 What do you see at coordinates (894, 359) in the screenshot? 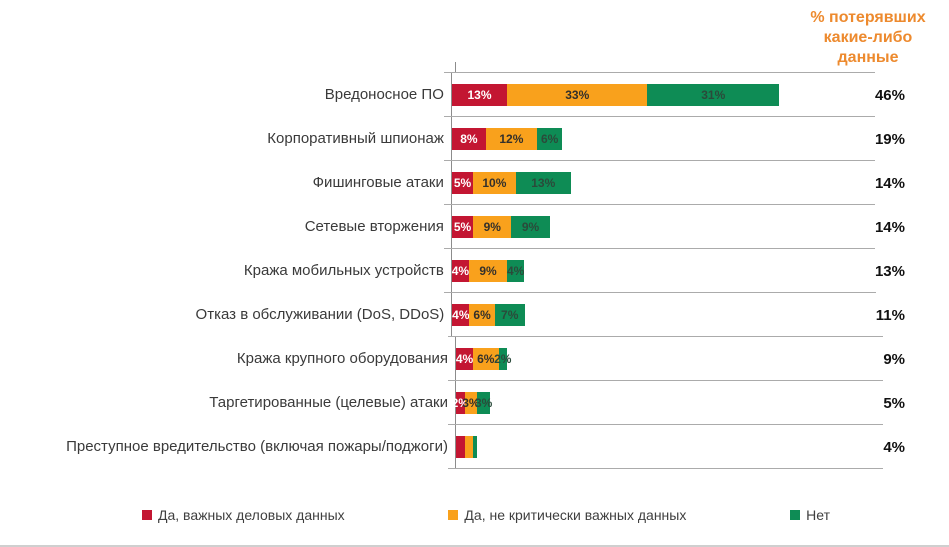
I see `row-total: 9%` at bounding box center [894, 359].